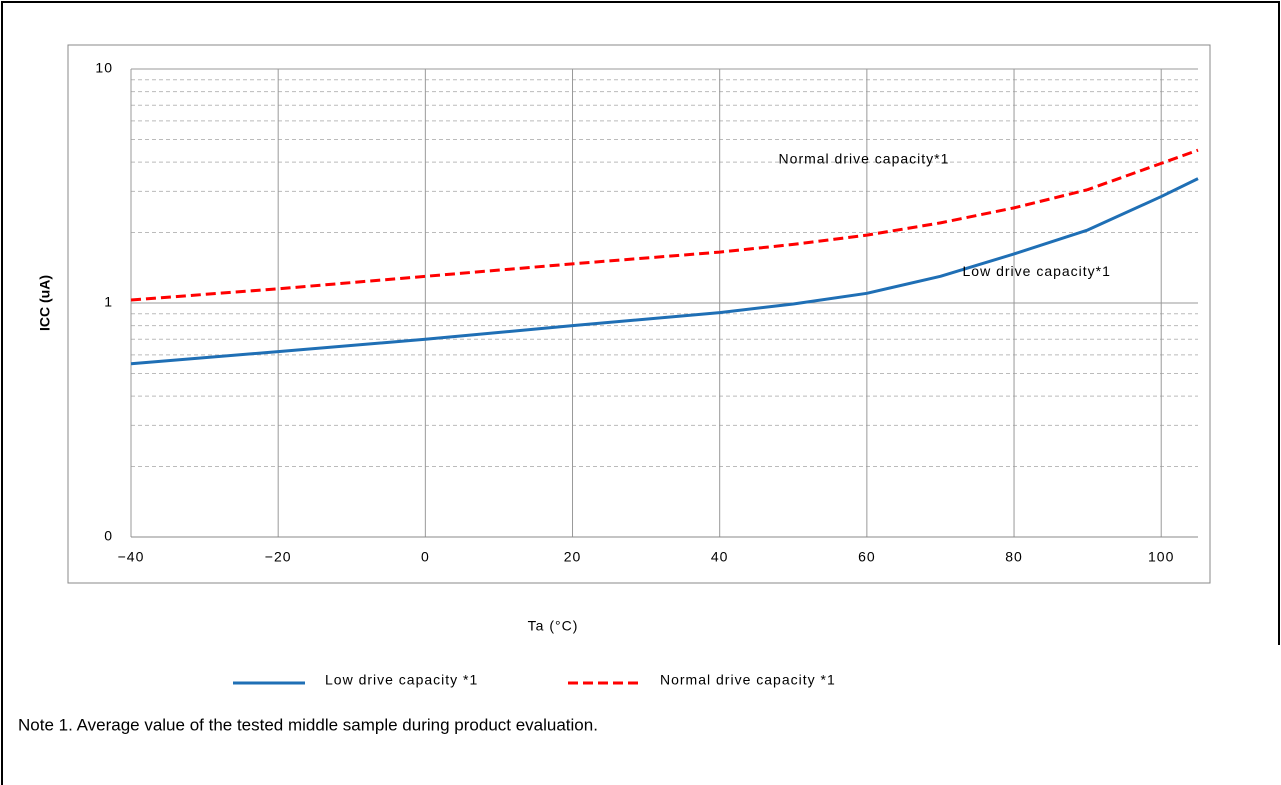  What do you see at coordinates (573, 557) in the screenshot?
I see `x-tick-label: 20` at bounding box center [573, 557].